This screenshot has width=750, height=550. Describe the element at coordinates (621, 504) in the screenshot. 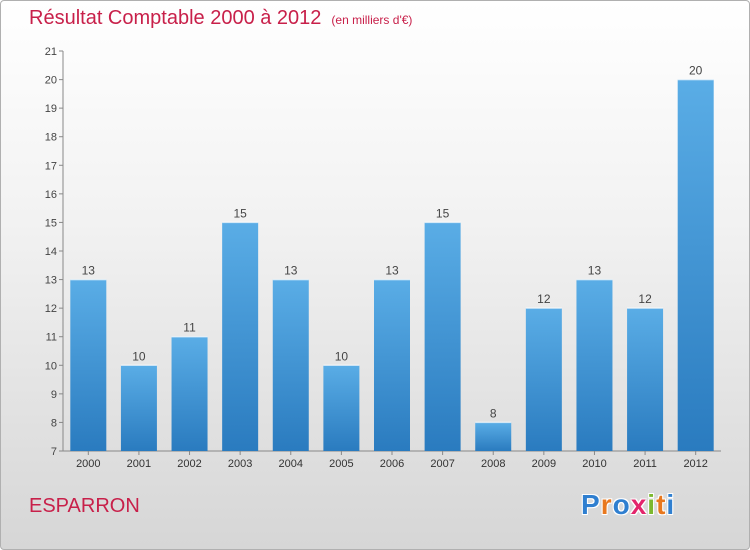

I see `logo-letter: o` at that location.